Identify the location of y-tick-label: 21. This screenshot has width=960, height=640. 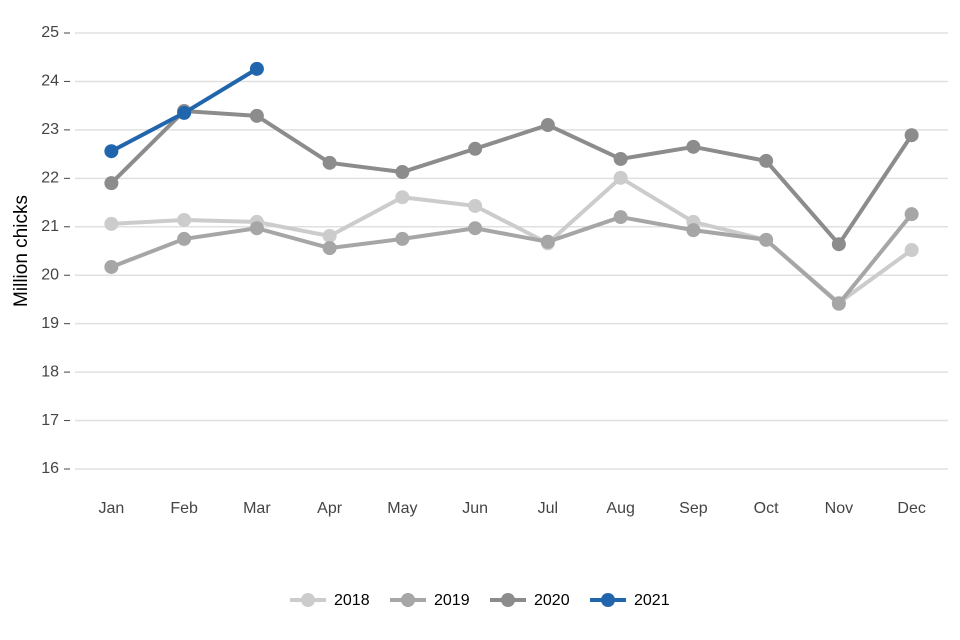
(50, 226).